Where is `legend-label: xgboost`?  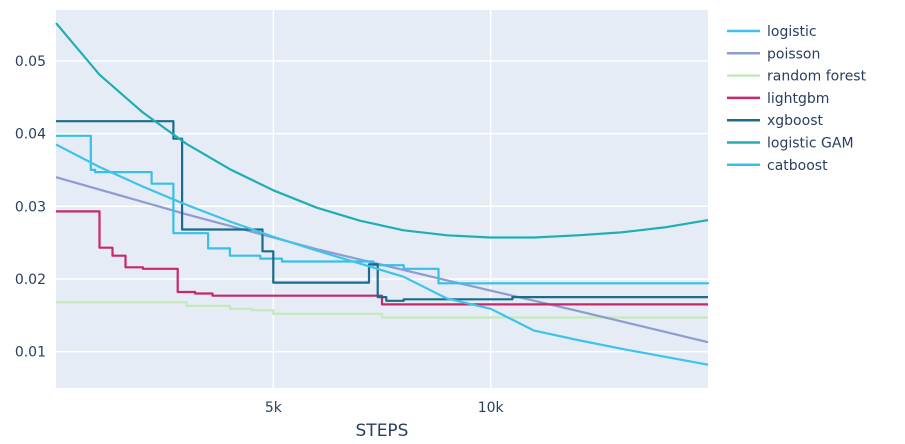
legend-label: xgboost is located at coordinates (795, 121).